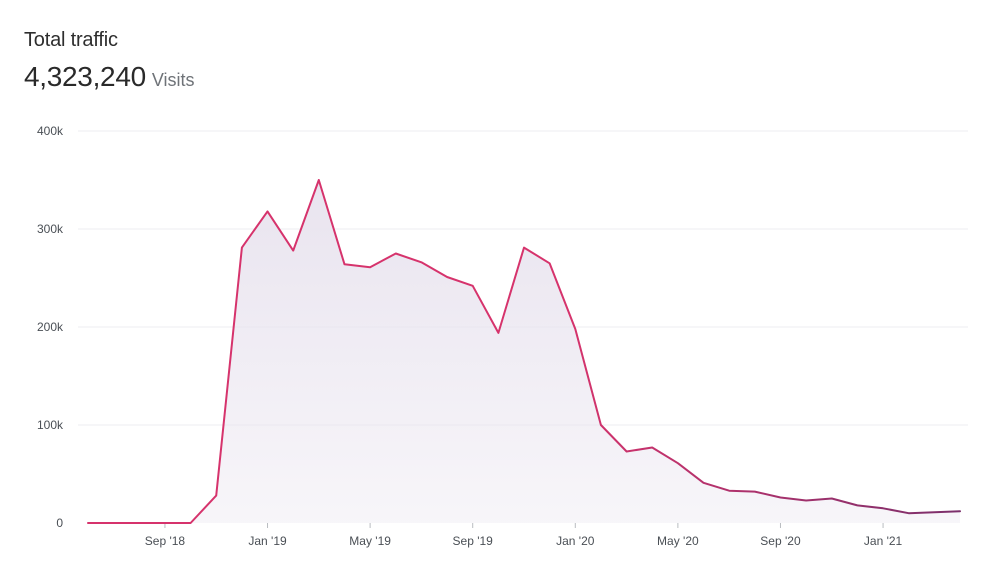 The image size is (1000, 584). I want to click on x-tick-label: May '19, so click(370, 541).